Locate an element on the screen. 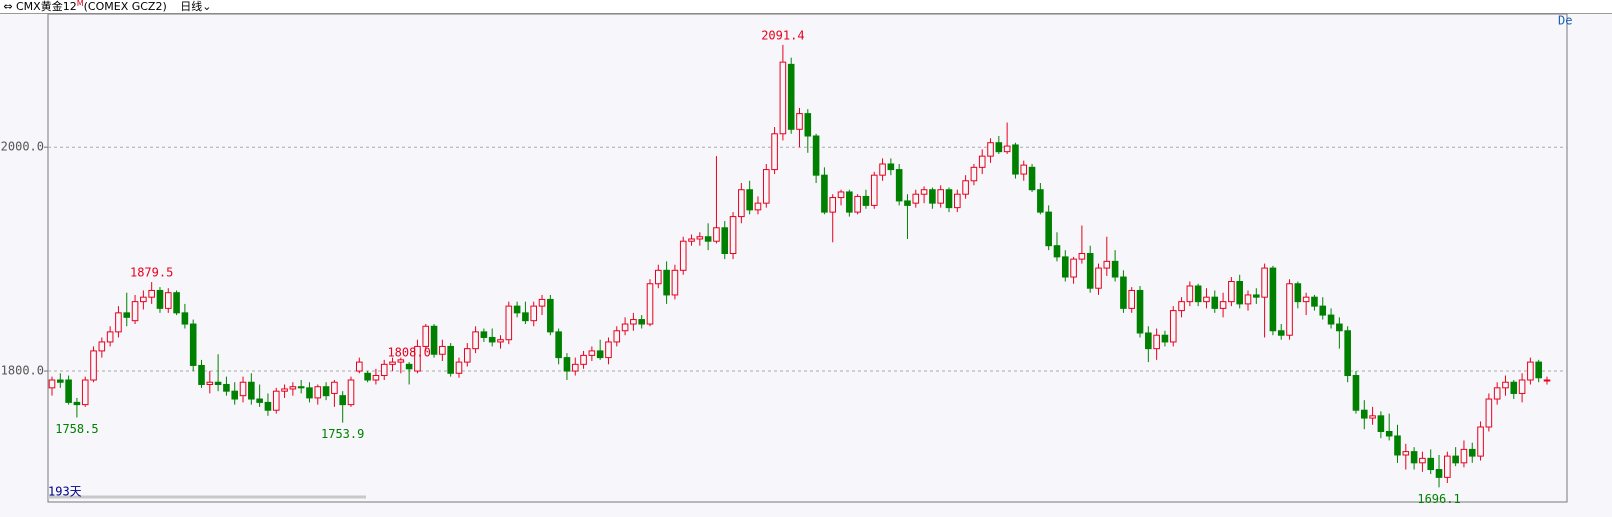 This screenshot has width=1612, height=517. symbol: CMX黄金12 is located at coordinates (46, 6).